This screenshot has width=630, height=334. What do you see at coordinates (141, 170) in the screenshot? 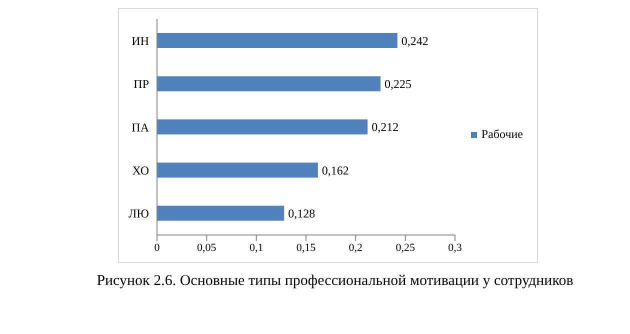
I see `y-tick-label: ХО` at bounding box center [141, 170].